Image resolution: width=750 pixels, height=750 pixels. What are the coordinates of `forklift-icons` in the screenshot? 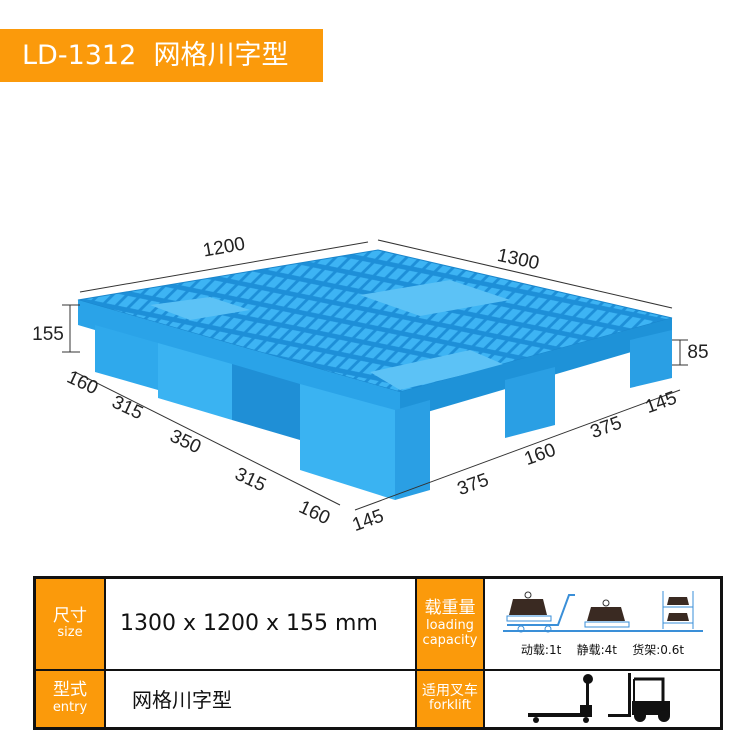 It's located at (598, 697).